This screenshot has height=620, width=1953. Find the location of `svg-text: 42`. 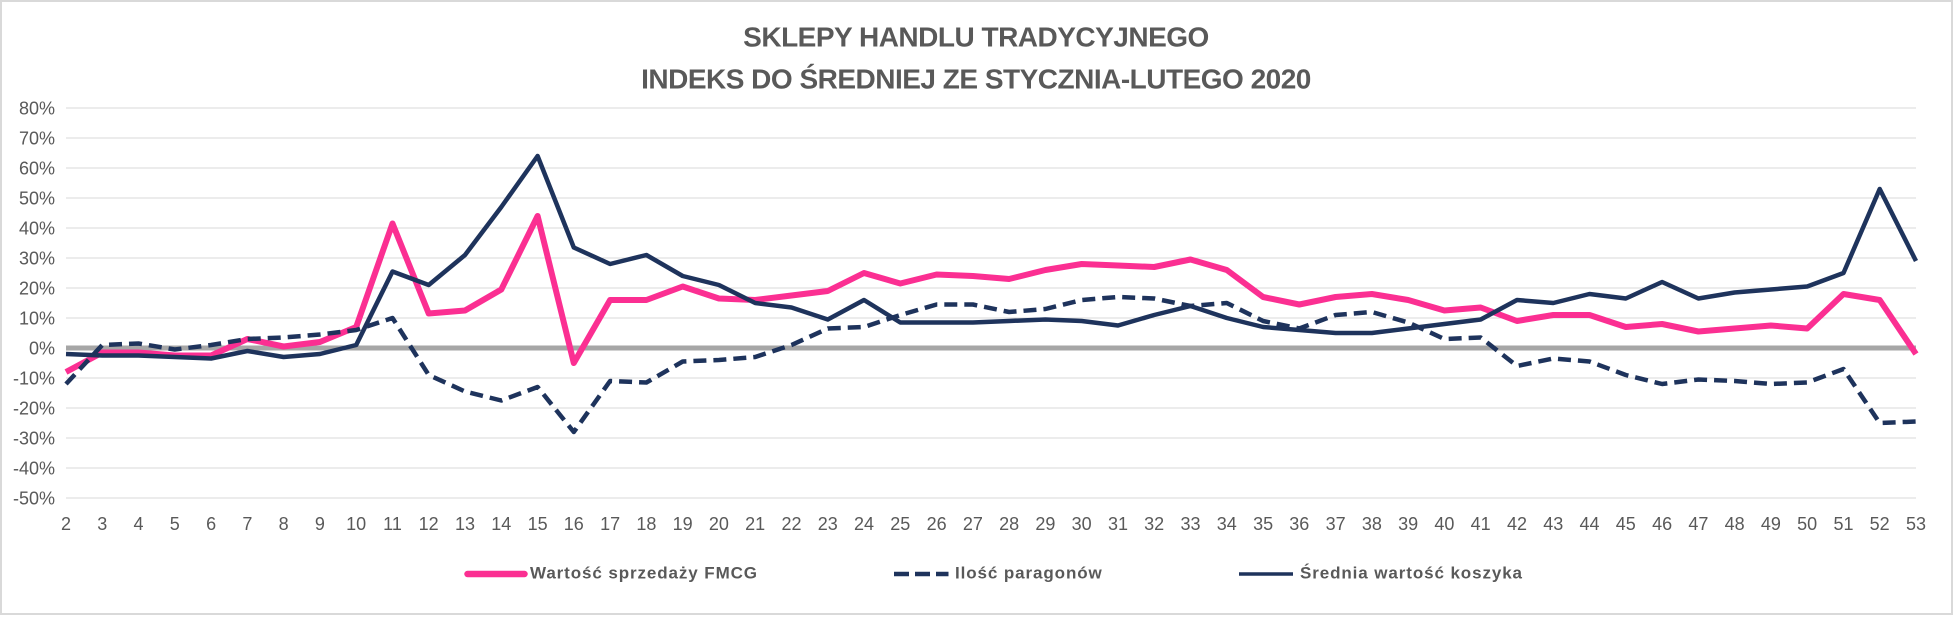

svg-text: 42 is located at coordinates (1517, 524).